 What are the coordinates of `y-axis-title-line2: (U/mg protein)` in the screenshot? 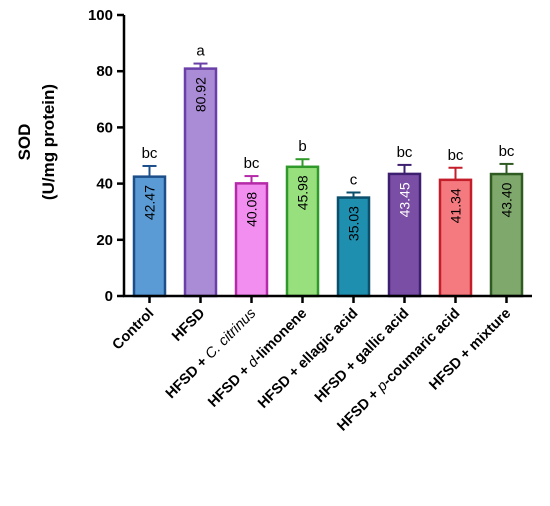 It's located at (48, 142).